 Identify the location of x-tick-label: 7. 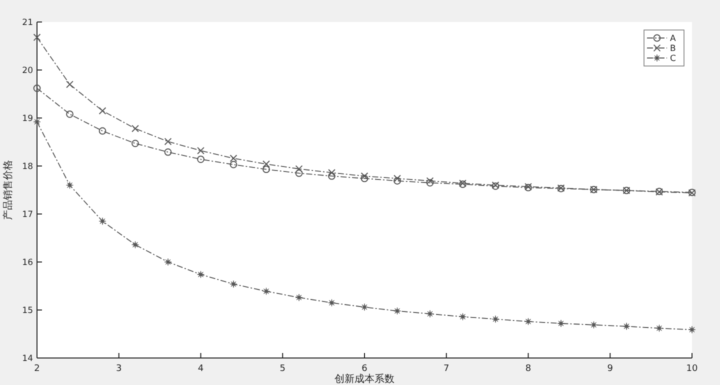
(447, 369).